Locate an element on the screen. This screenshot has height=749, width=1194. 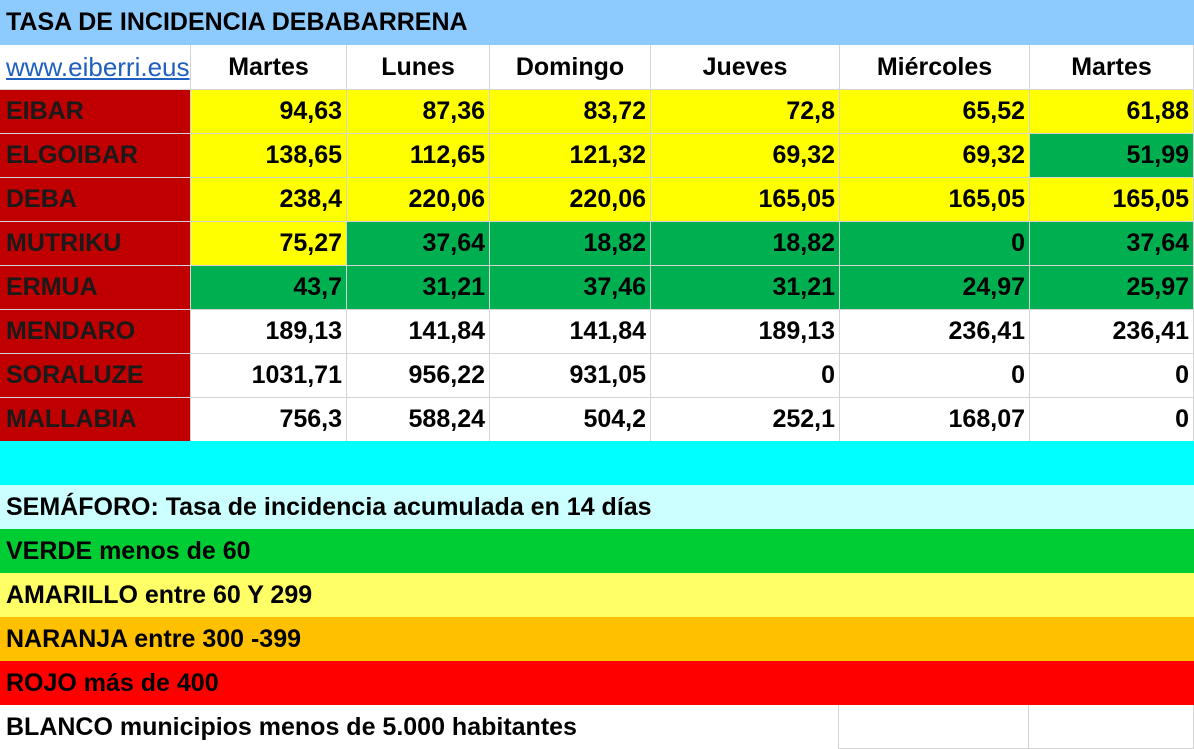
incidence-value: 756,3 is located at coordinates (269, 420).